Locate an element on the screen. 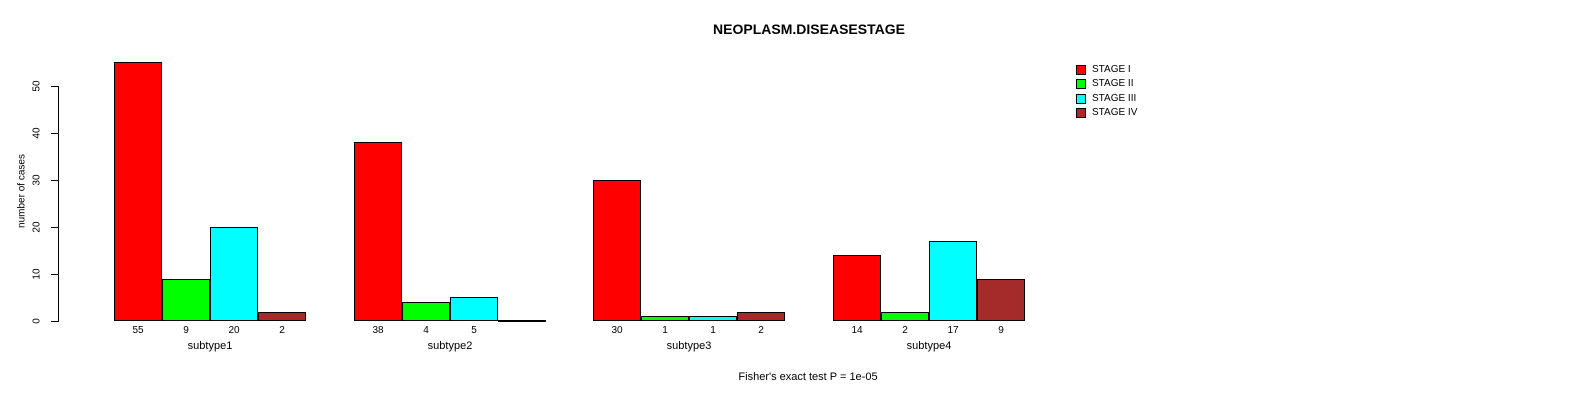 Image resolution: width=1590 pixels, height=400 pixels. y-tick-label: 50 is located at coordinates (37, 86).